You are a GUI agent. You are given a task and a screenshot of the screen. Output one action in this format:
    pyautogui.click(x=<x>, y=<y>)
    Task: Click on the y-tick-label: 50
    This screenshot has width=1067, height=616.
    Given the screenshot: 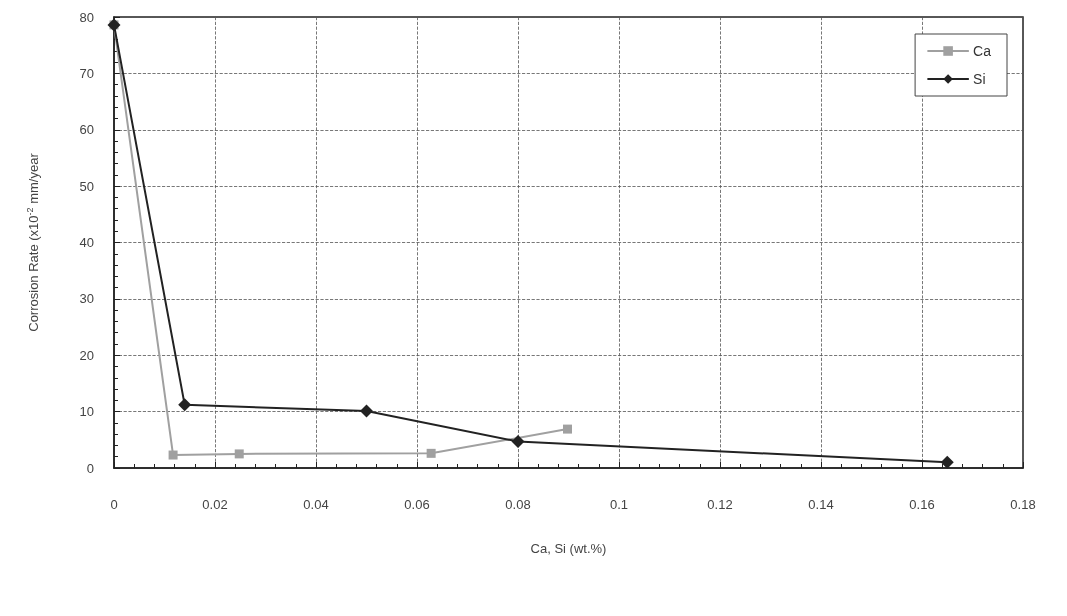 What is the action you would take?
    pyautogui.click(x=86, y=186)
    